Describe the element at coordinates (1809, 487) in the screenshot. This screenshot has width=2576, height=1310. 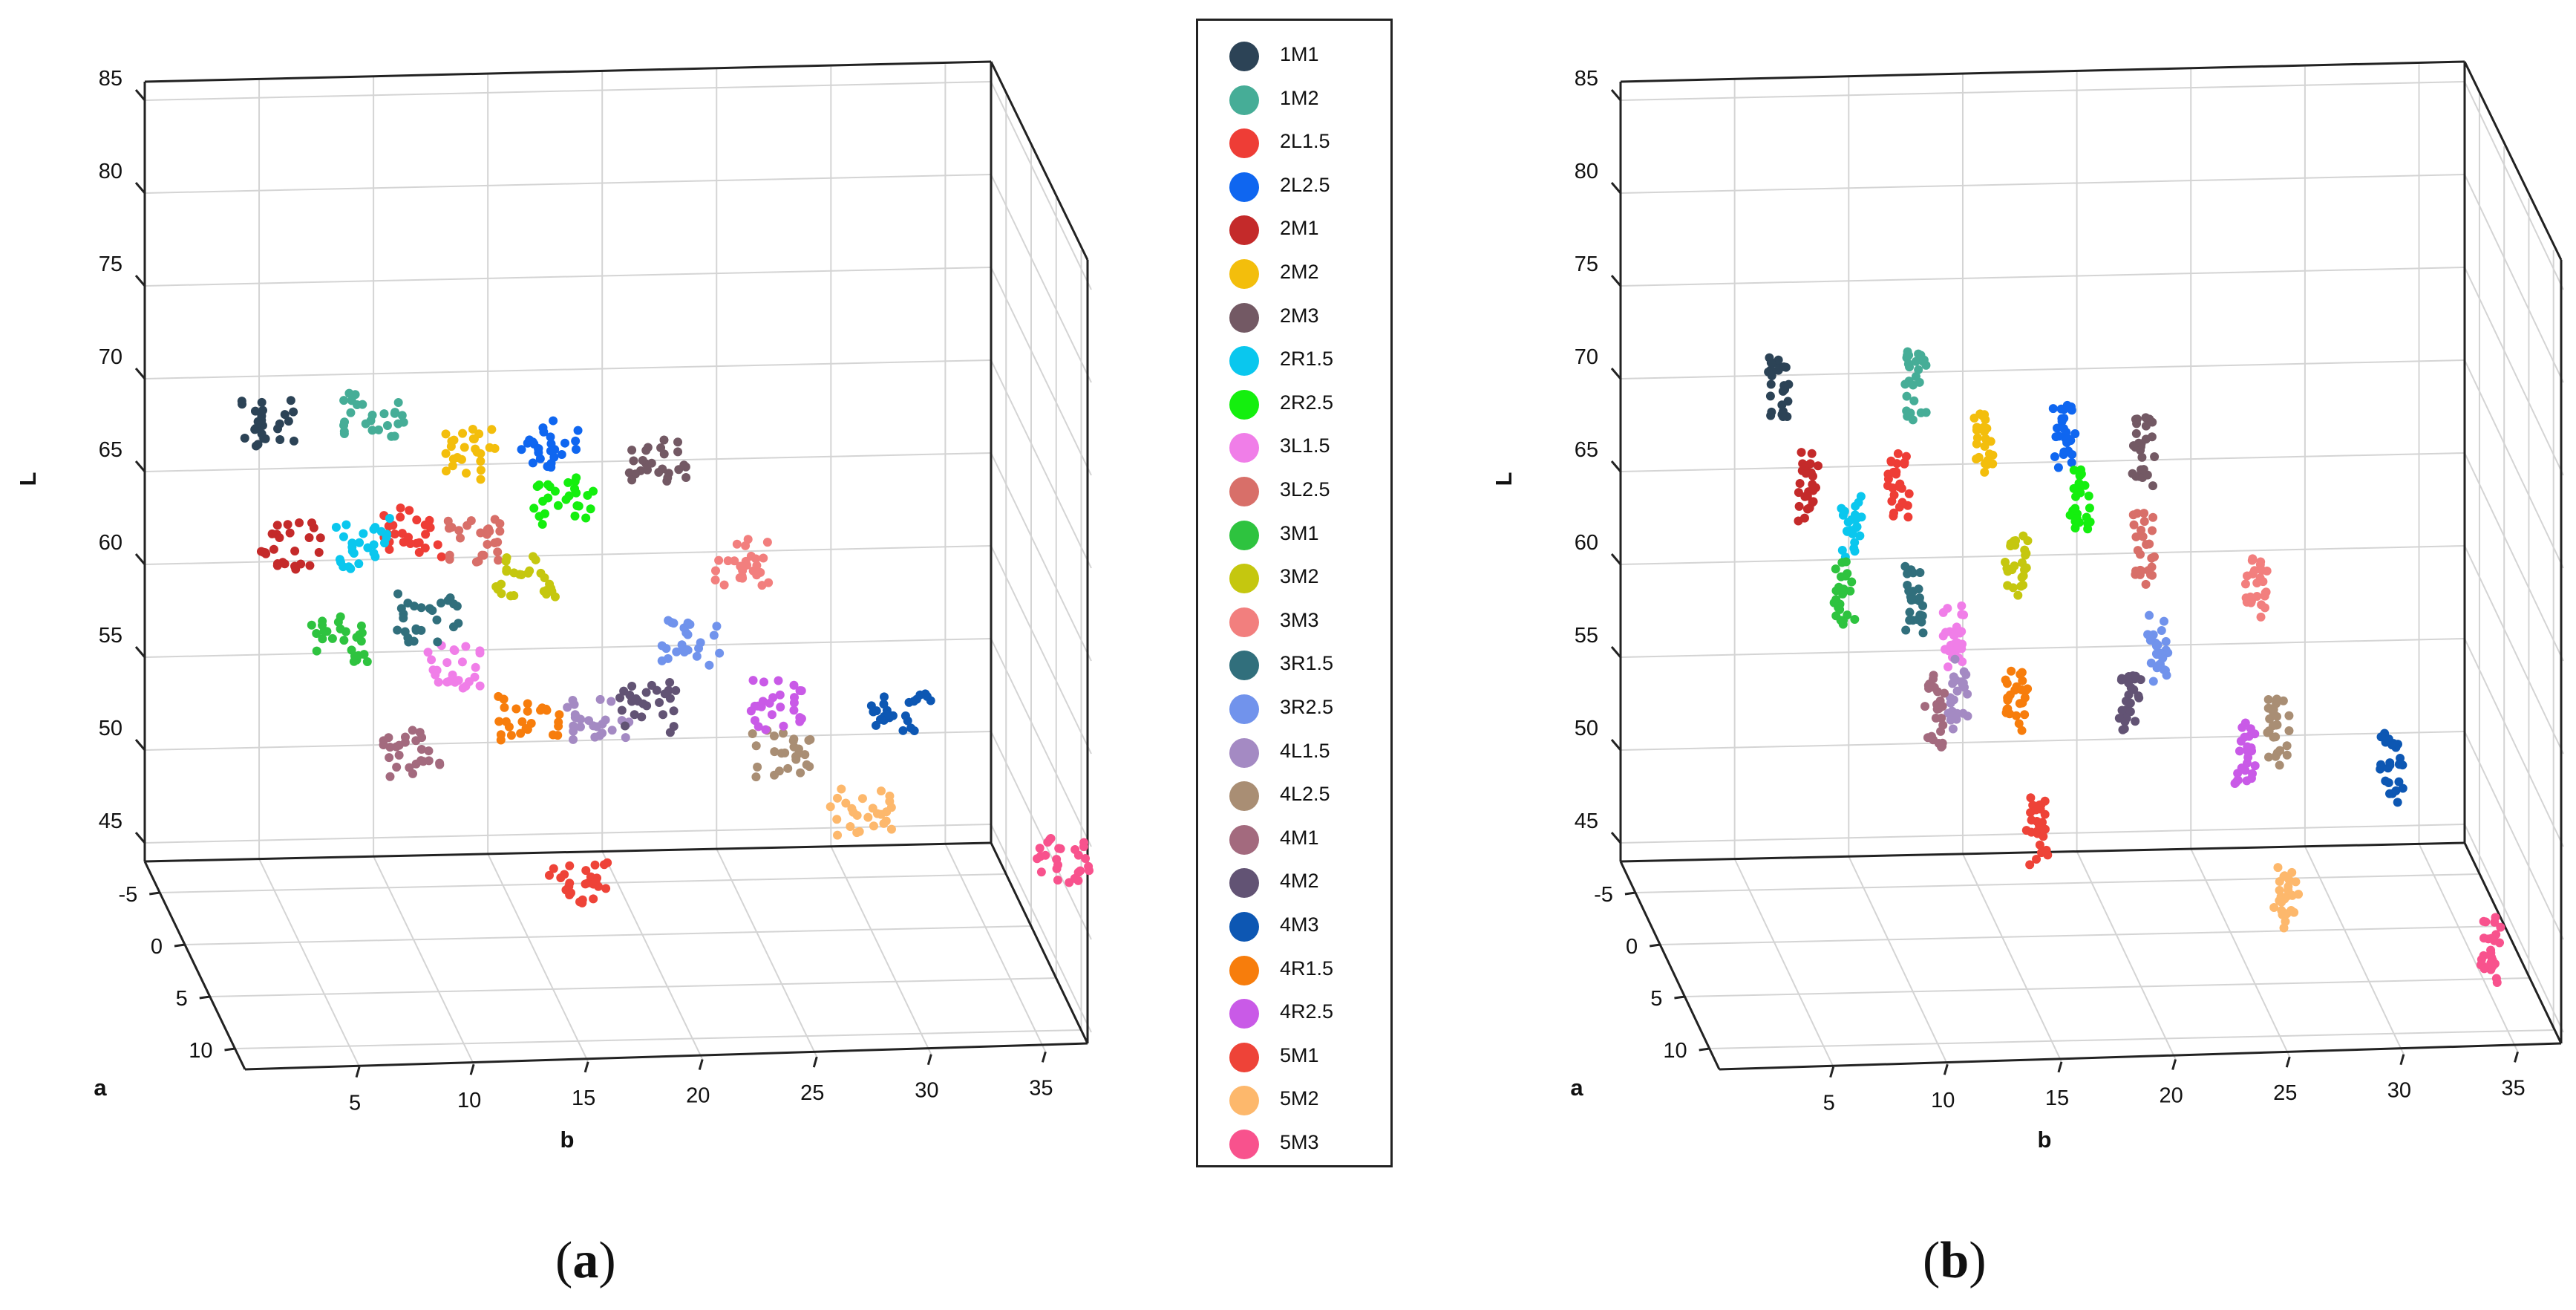
I see `series-2M1` at that location.